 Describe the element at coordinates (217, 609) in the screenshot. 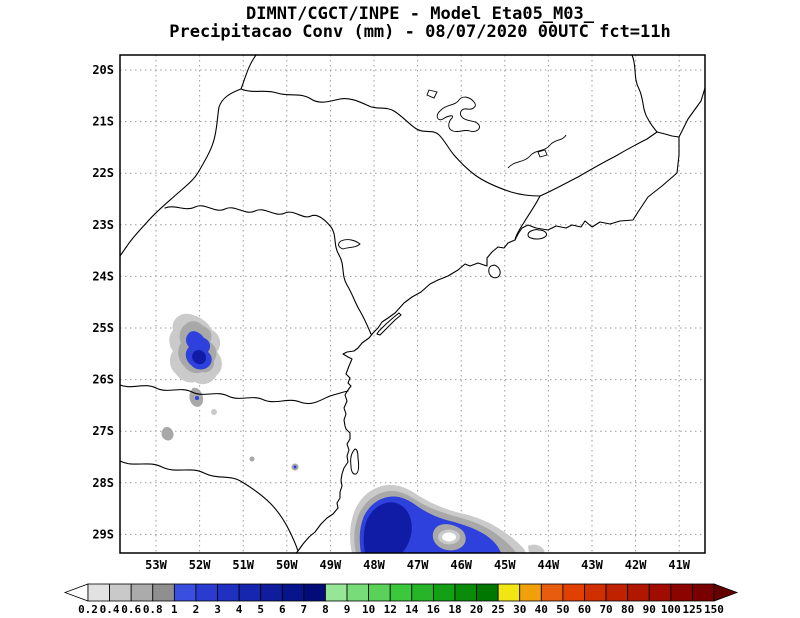

I see `colorbar-tick-label: 3` at that location.